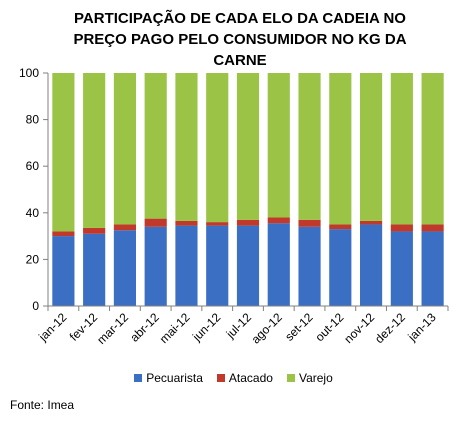  I want to click on y-tick-label: 60, so click(33, 166).